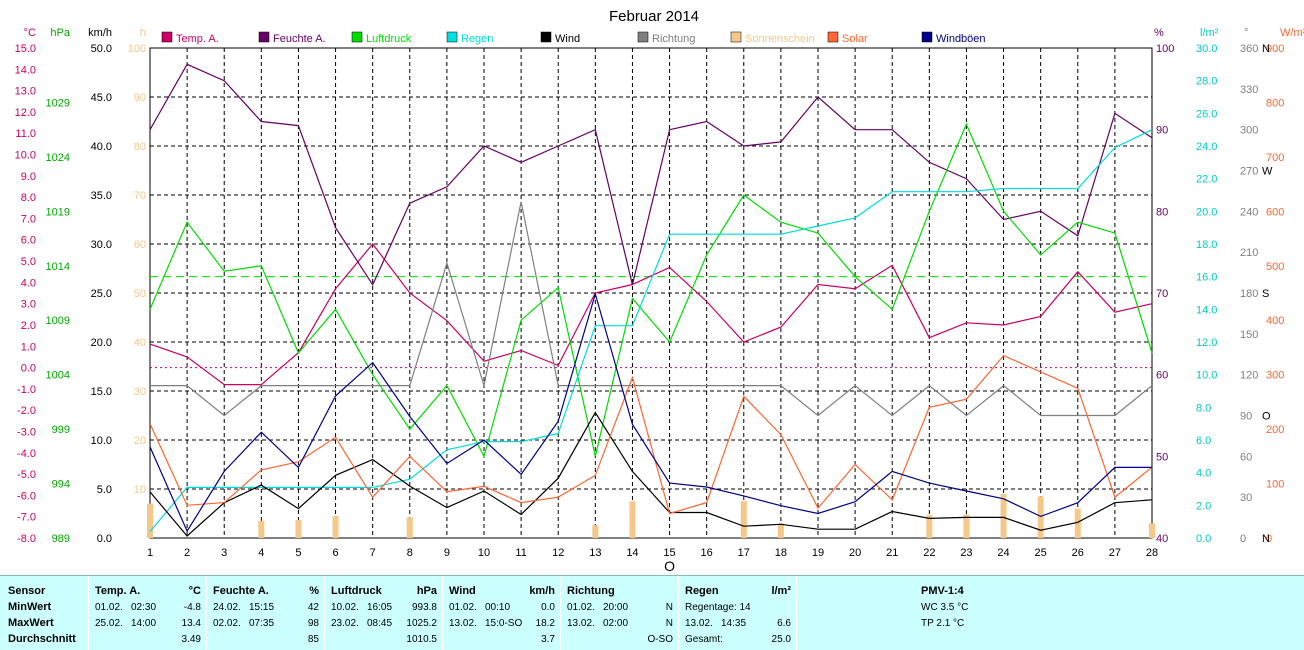 This screenshot has width=1304, height=650. I want to click on axis-tick-direction: 30, so click(1246, 498).